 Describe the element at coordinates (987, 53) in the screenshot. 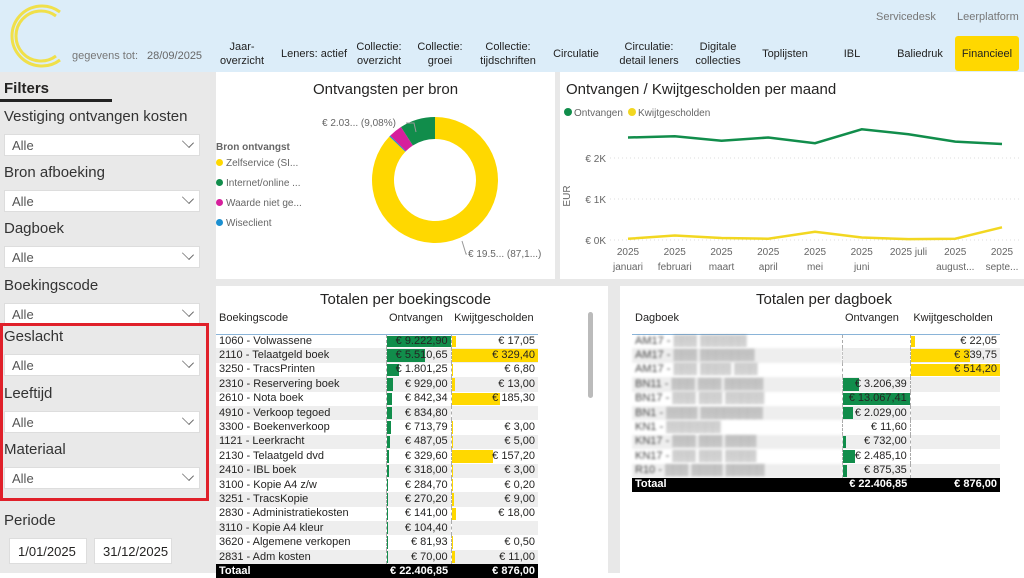

I see `nav-tab-financieel: Financieel` at that location.